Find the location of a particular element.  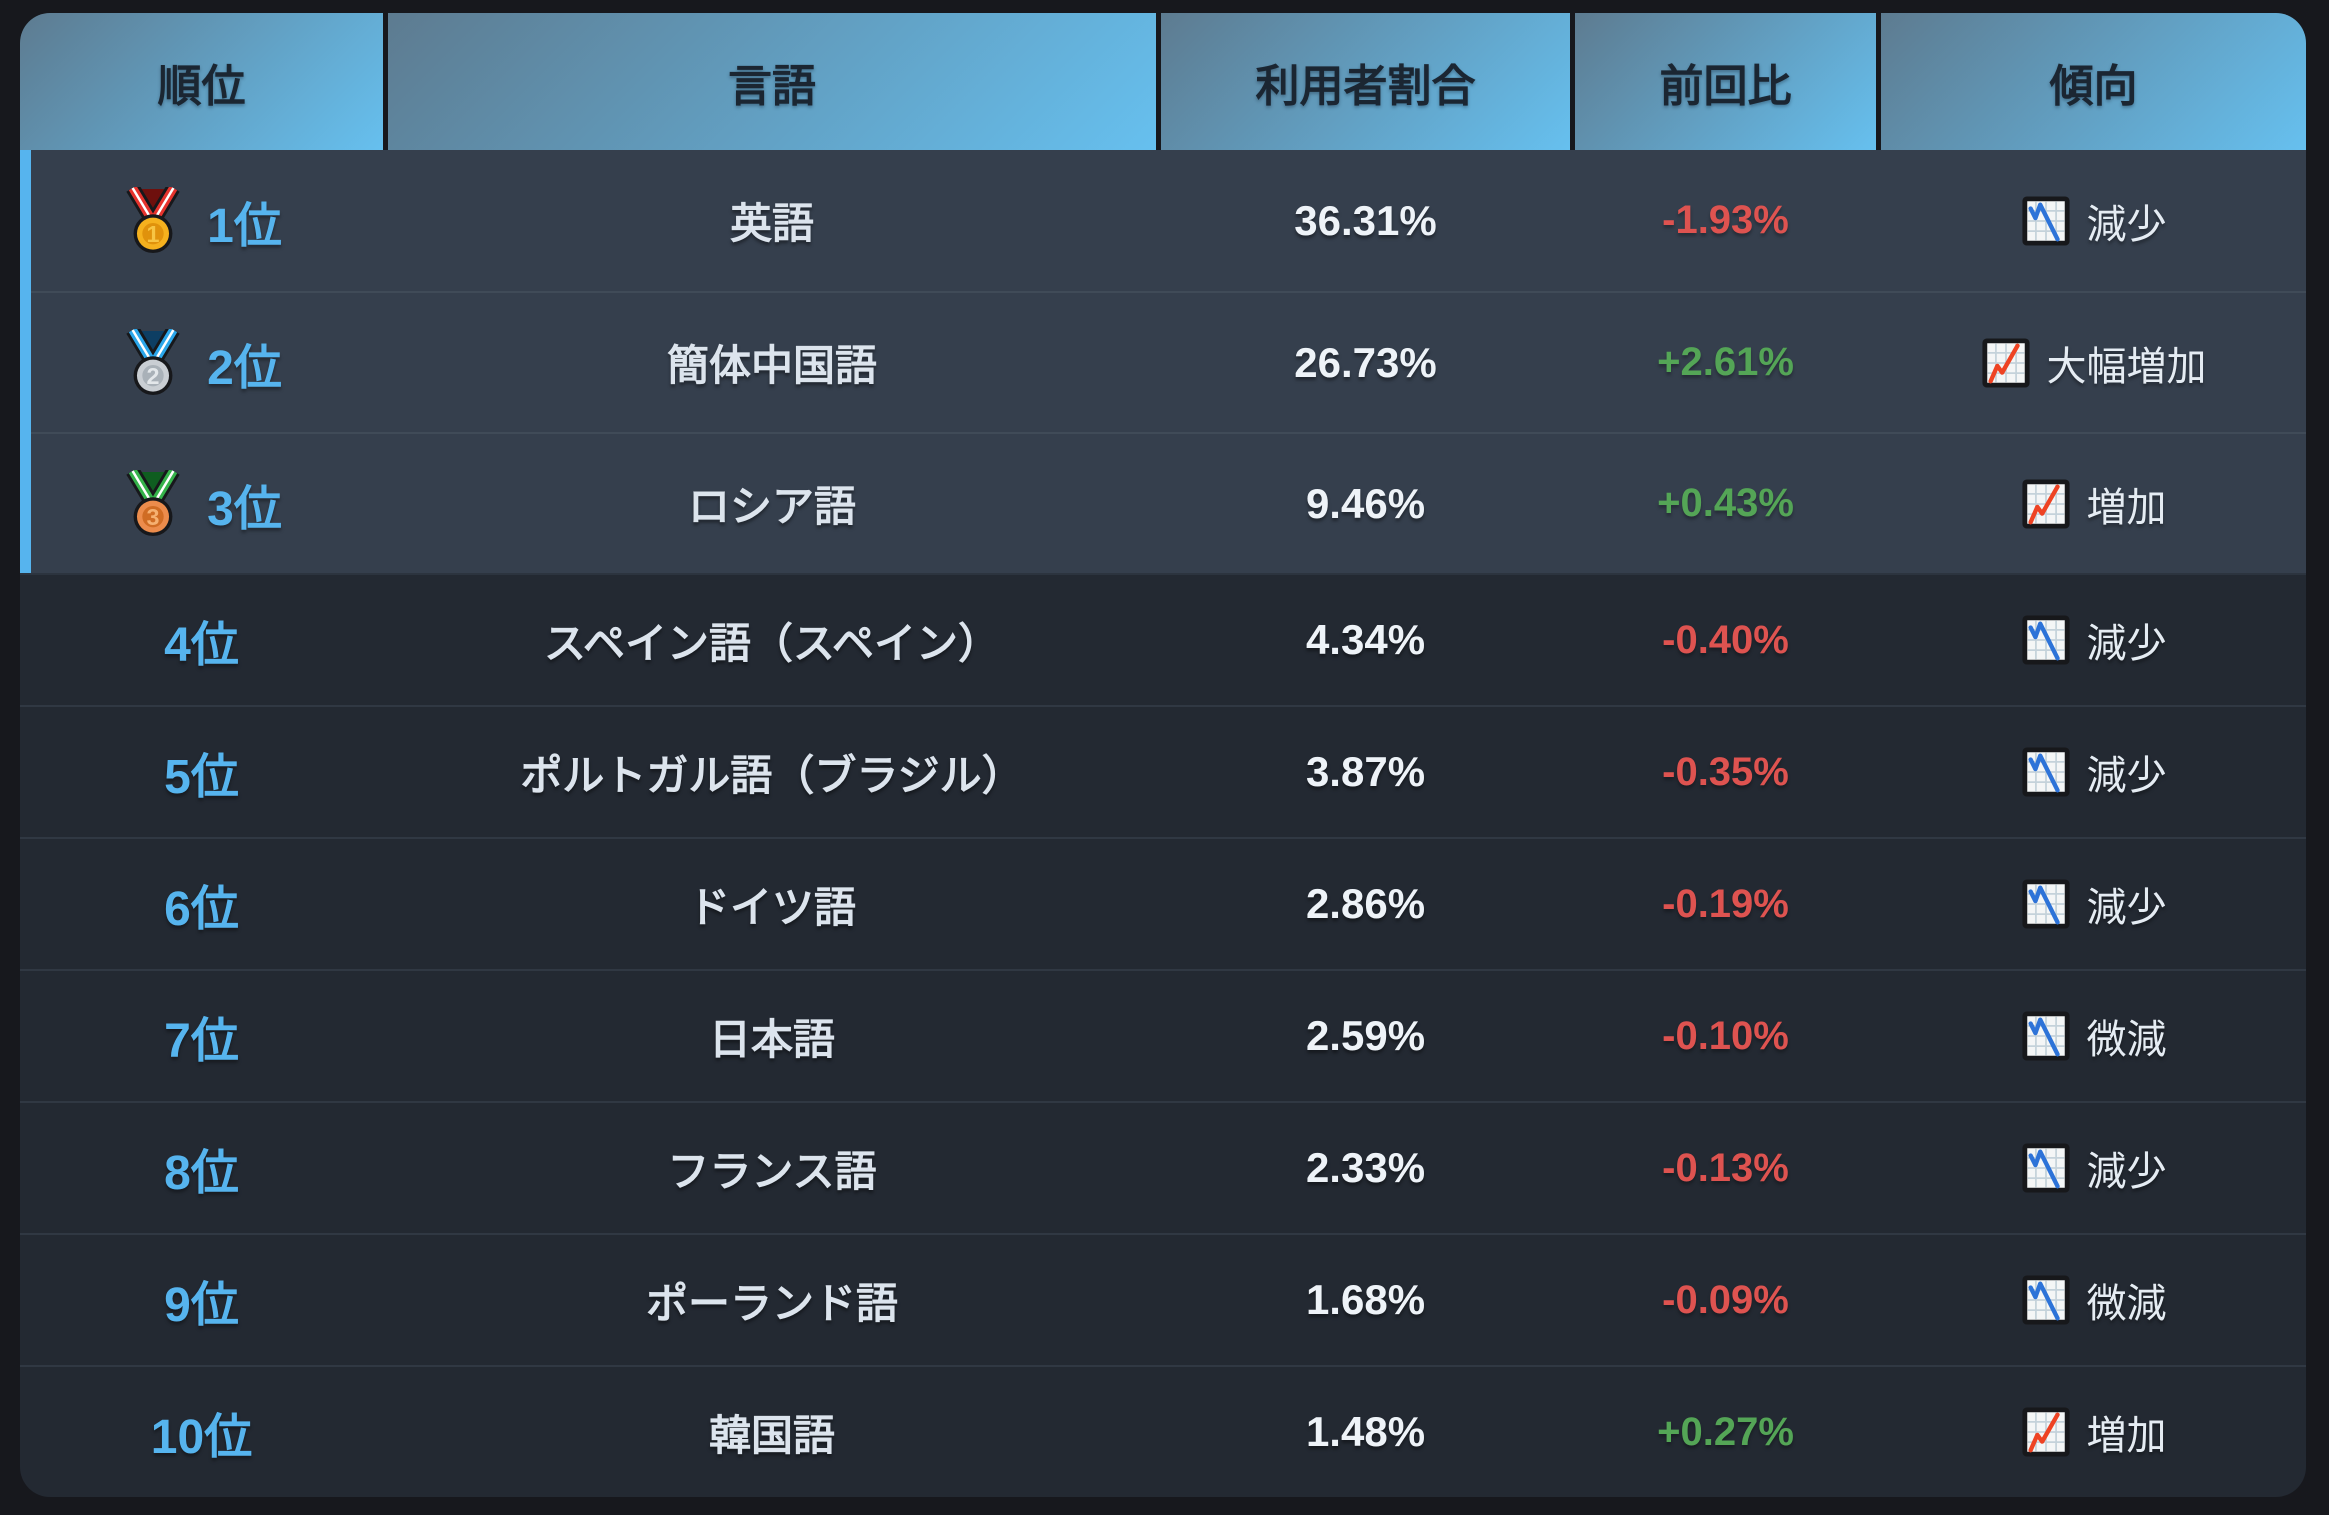

change-cell: -0.40% is located at coordinates (1725, 640).